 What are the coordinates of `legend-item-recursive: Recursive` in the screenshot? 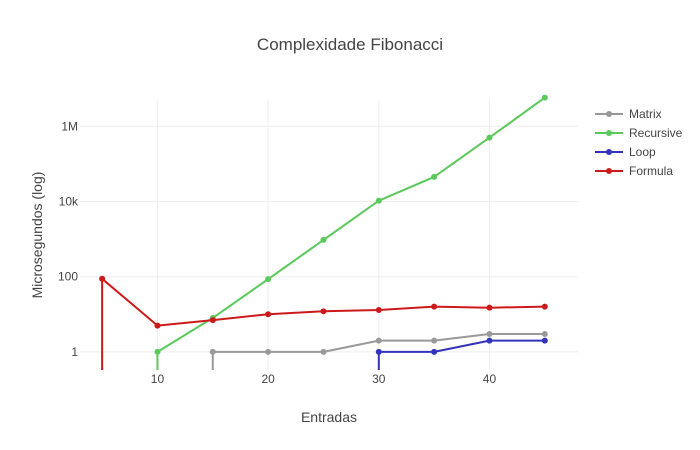 It's located at (639, 133).